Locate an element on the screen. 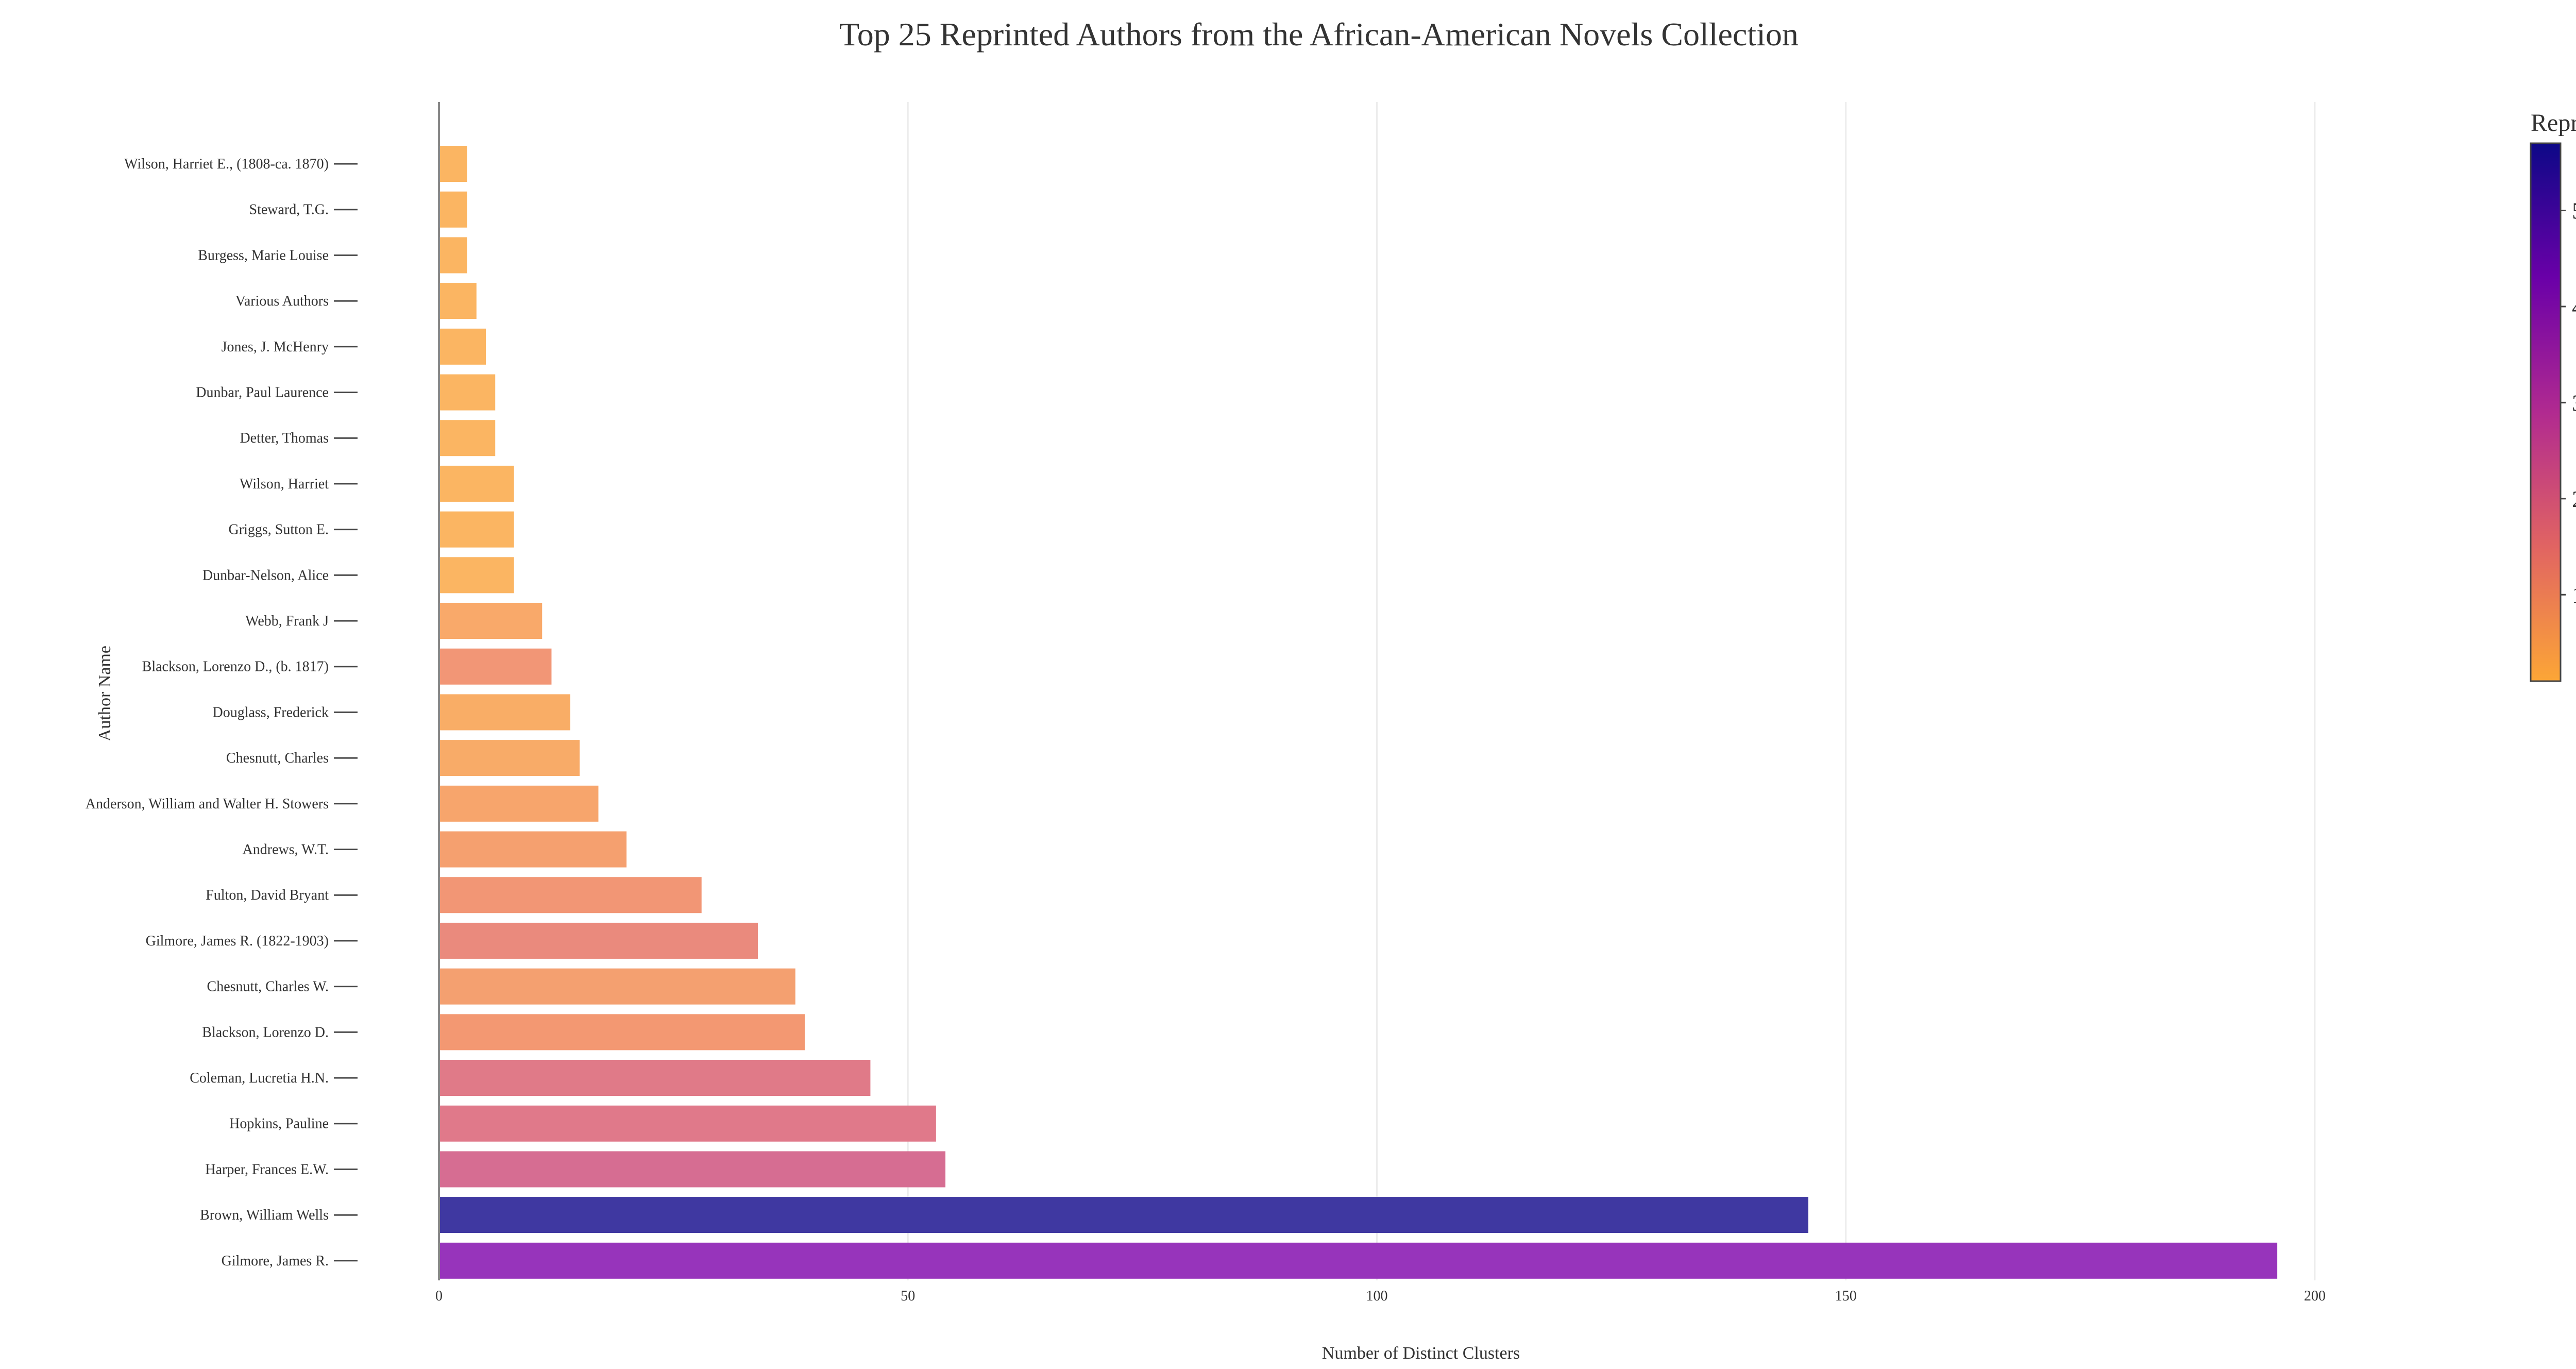  y-tick-label: Griggs, Sutton E. is located at coordinates (279, 530).